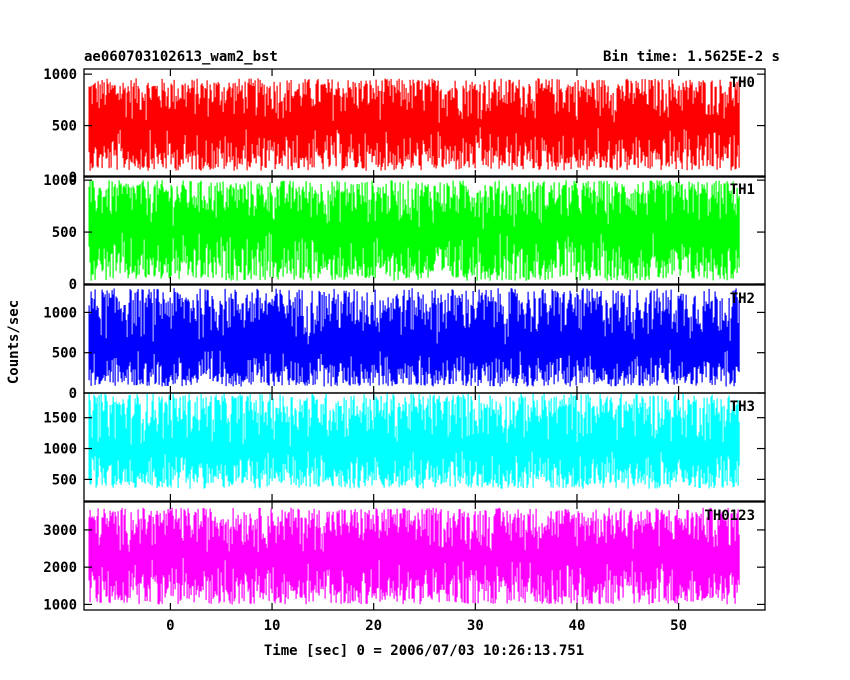 The height and width of the screenshot is (680, 850). Describe the element at coordinates (742, 83) in the screenshot. I see `series-name-label: TH0` at that location.